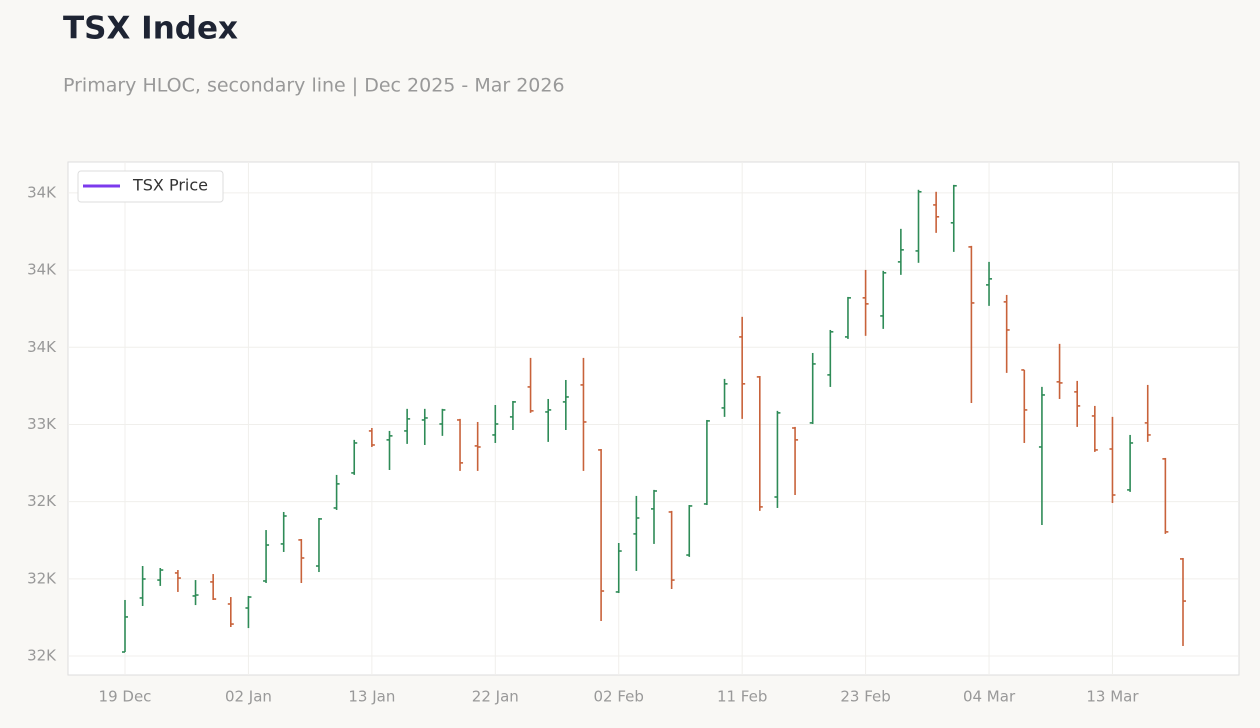 This screenshot has width=1260, height=728. What do you see at coordinates (170, 185) in the screenshot?
I see `legend-label: TSX Price` at bounding box center [170, 185].